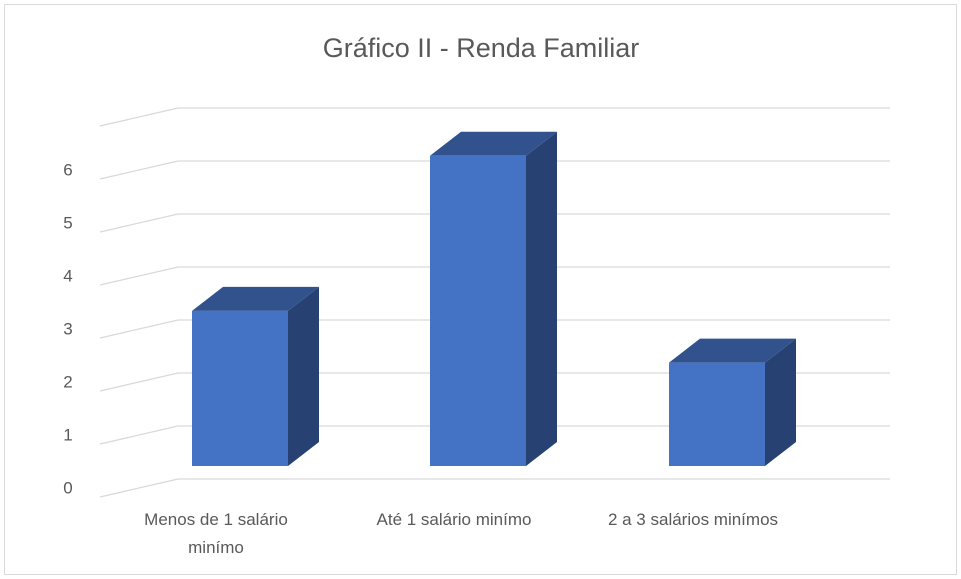 This screenshot has width=961, height=579. Describe the element at coordinates (67, 434) in the screenshot. I see `y-tick-label: 1` at that location.